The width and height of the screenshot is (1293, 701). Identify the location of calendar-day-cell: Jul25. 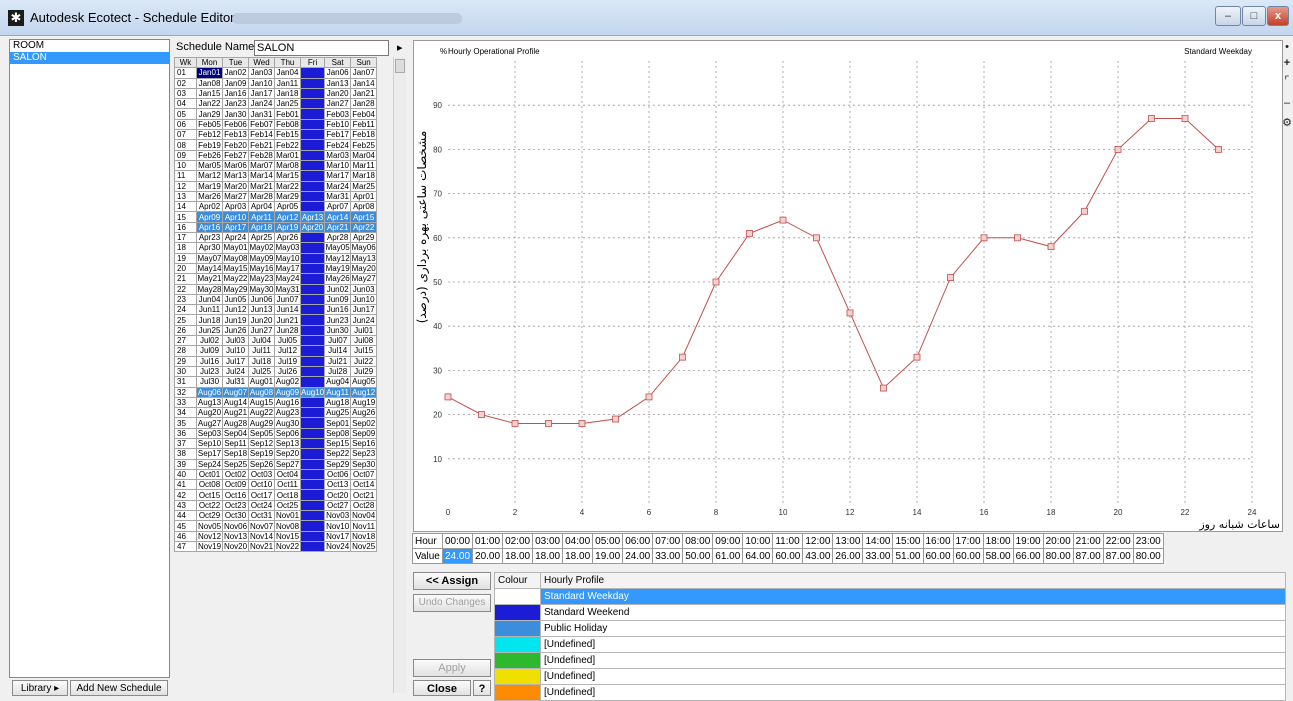
(262, 371).